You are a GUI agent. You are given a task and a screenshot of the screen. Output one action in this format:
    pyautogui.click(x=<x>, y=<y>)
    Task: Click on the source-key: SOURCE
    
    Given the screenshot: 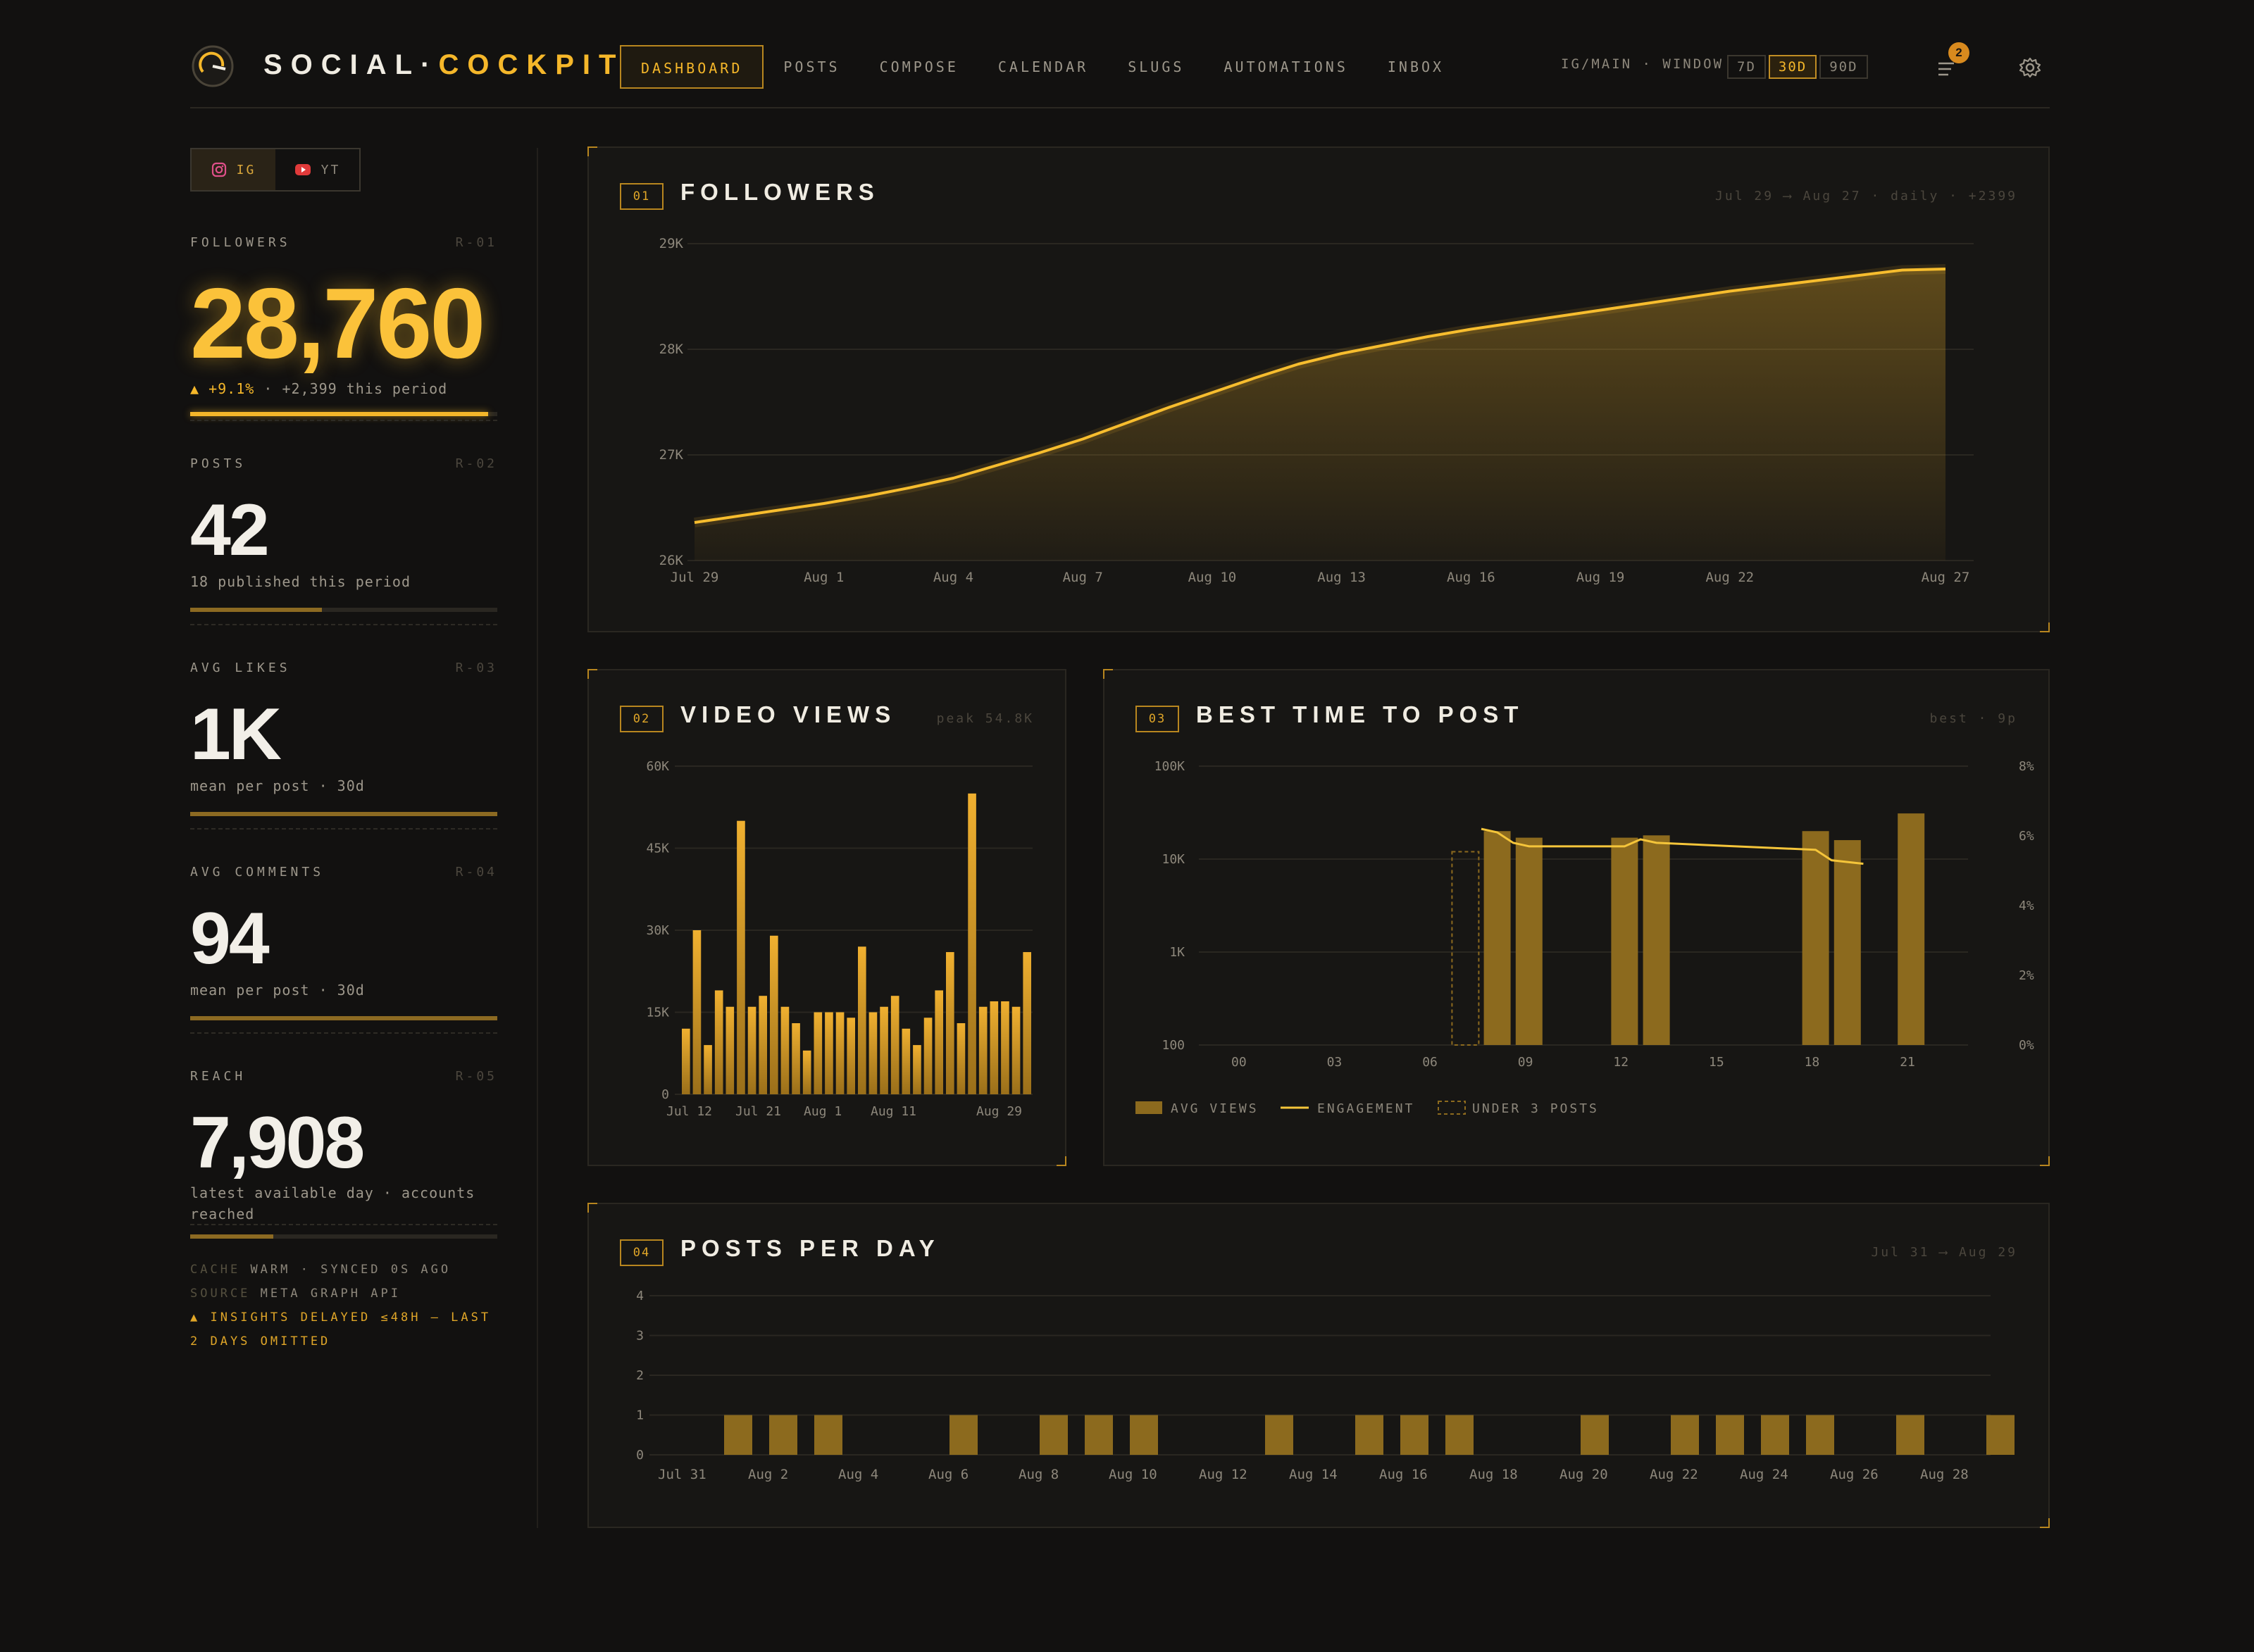 What is the action you would take?
    pyautogui.click(x=220, y=1294)
    